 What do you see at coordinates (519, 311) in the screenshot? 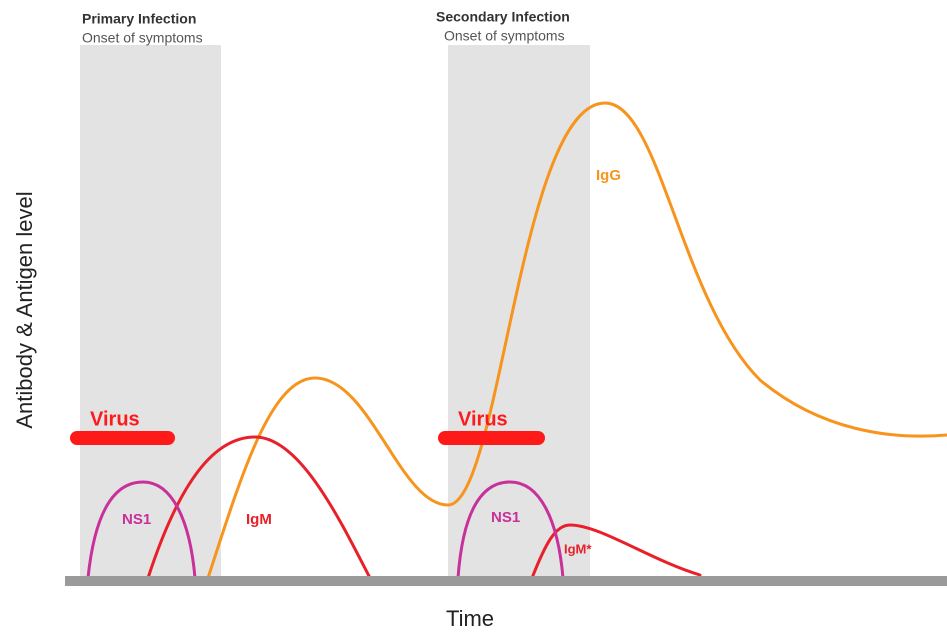
I see `secondary-band` at bounding box center [519, 311].